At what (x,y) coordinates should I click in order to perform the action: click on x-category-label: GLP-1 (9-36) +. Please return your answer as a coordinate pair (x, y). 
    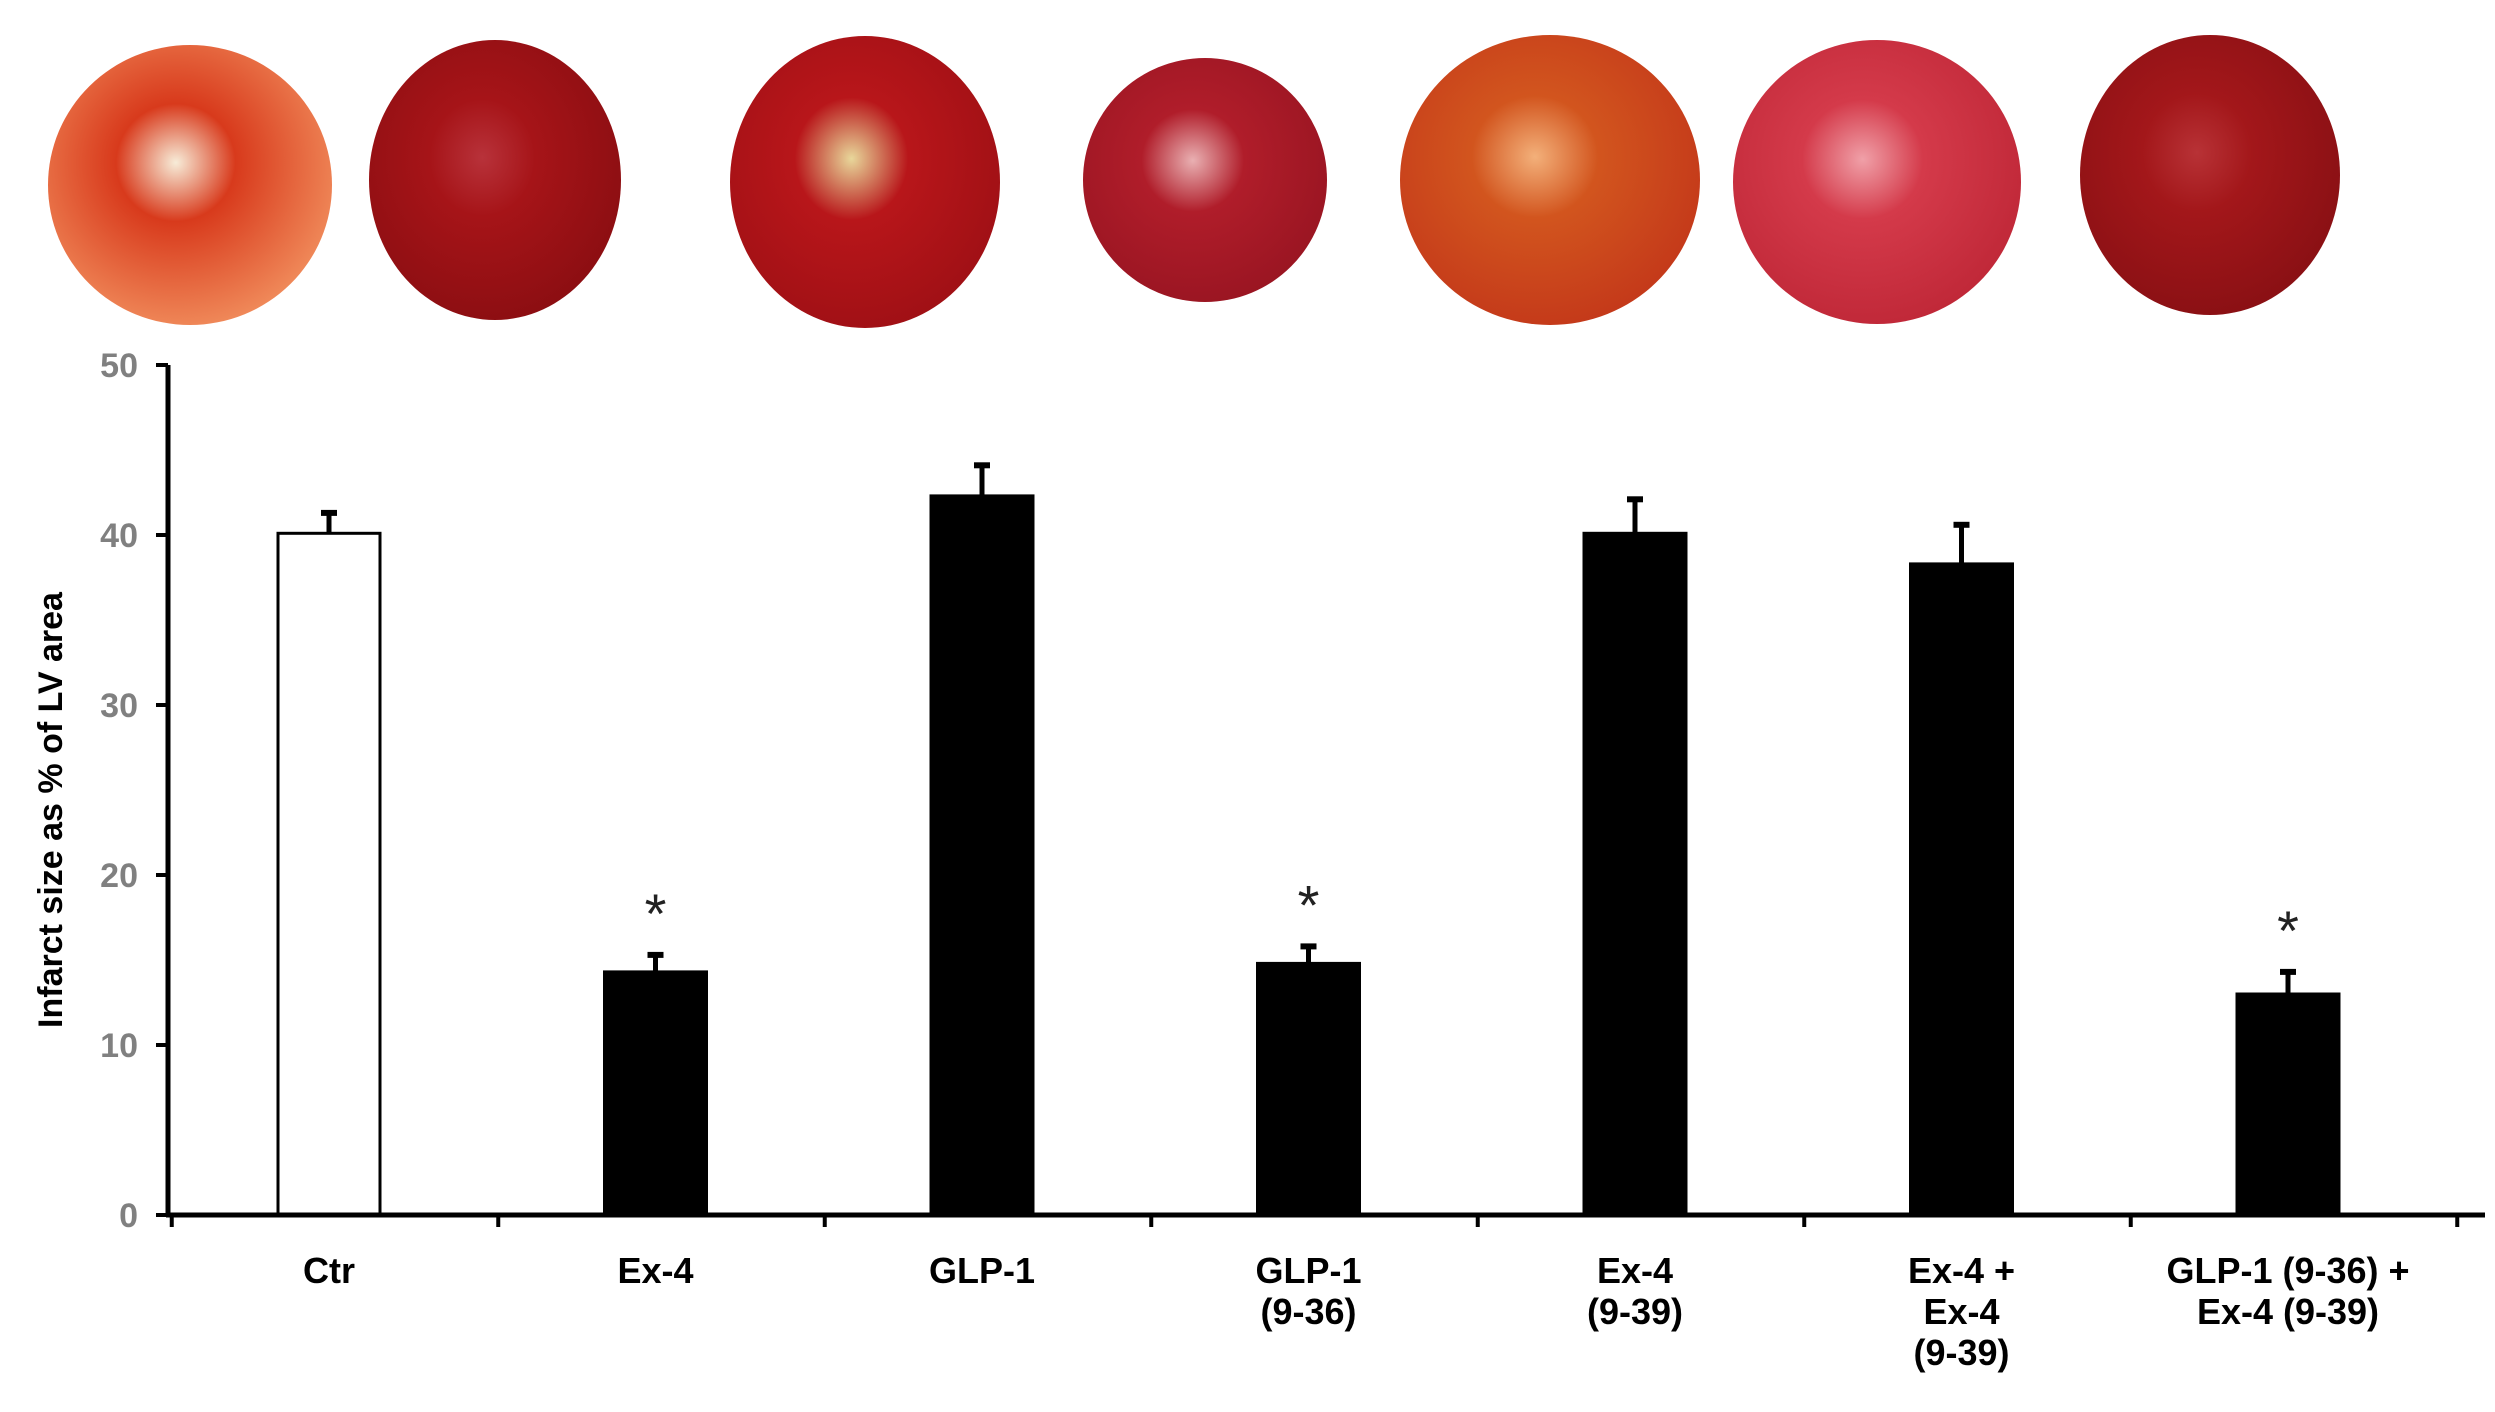
    Looking at the image, I should click on (2287, 1270).